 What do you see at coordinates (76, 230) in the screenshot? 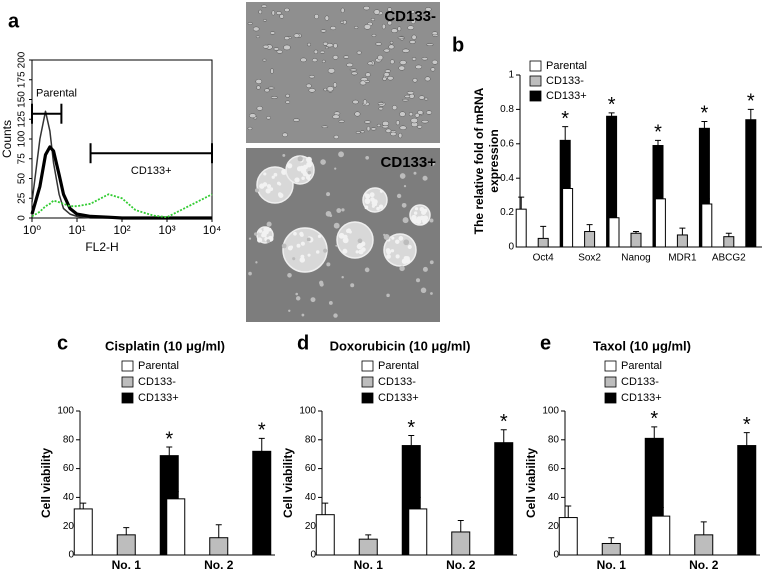
I see `x-tick-label: 10¹` at bounding box center [76, 230].